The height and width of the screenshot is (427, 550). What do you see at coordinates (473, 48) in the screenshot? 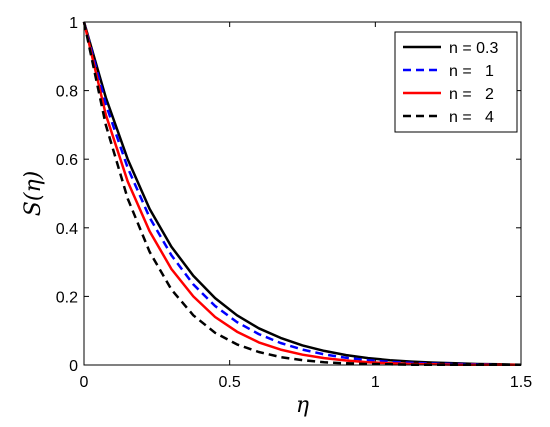
I see `legend-label-1: n = 0.3` at bounding box center [473, 48].